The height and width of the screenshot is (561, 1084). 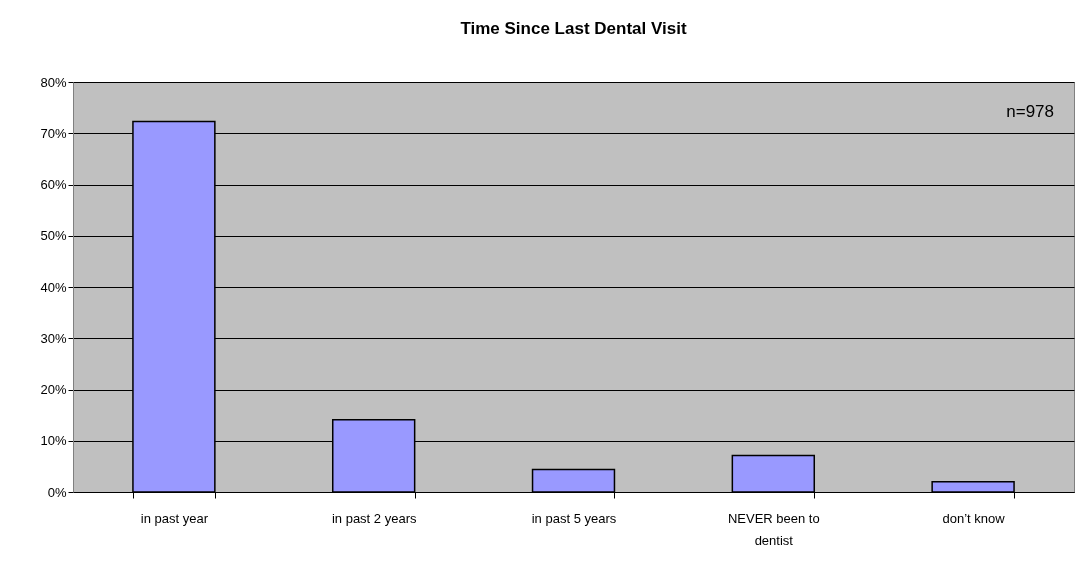 I want to click on y-tick-label: 40%, so click(x=53, y=287).